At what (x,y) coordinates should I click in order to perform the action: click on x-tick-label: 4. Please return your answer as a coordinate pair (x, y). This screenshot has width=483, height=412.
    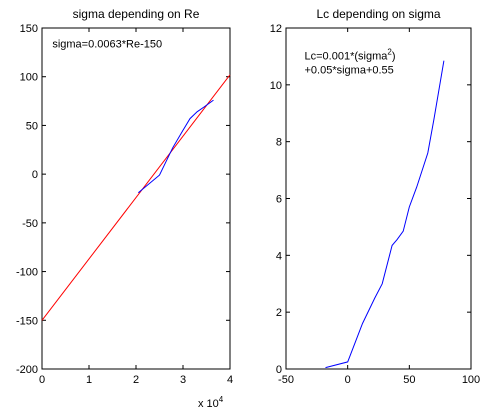
    Looking at the image, I should click on (230, 380).